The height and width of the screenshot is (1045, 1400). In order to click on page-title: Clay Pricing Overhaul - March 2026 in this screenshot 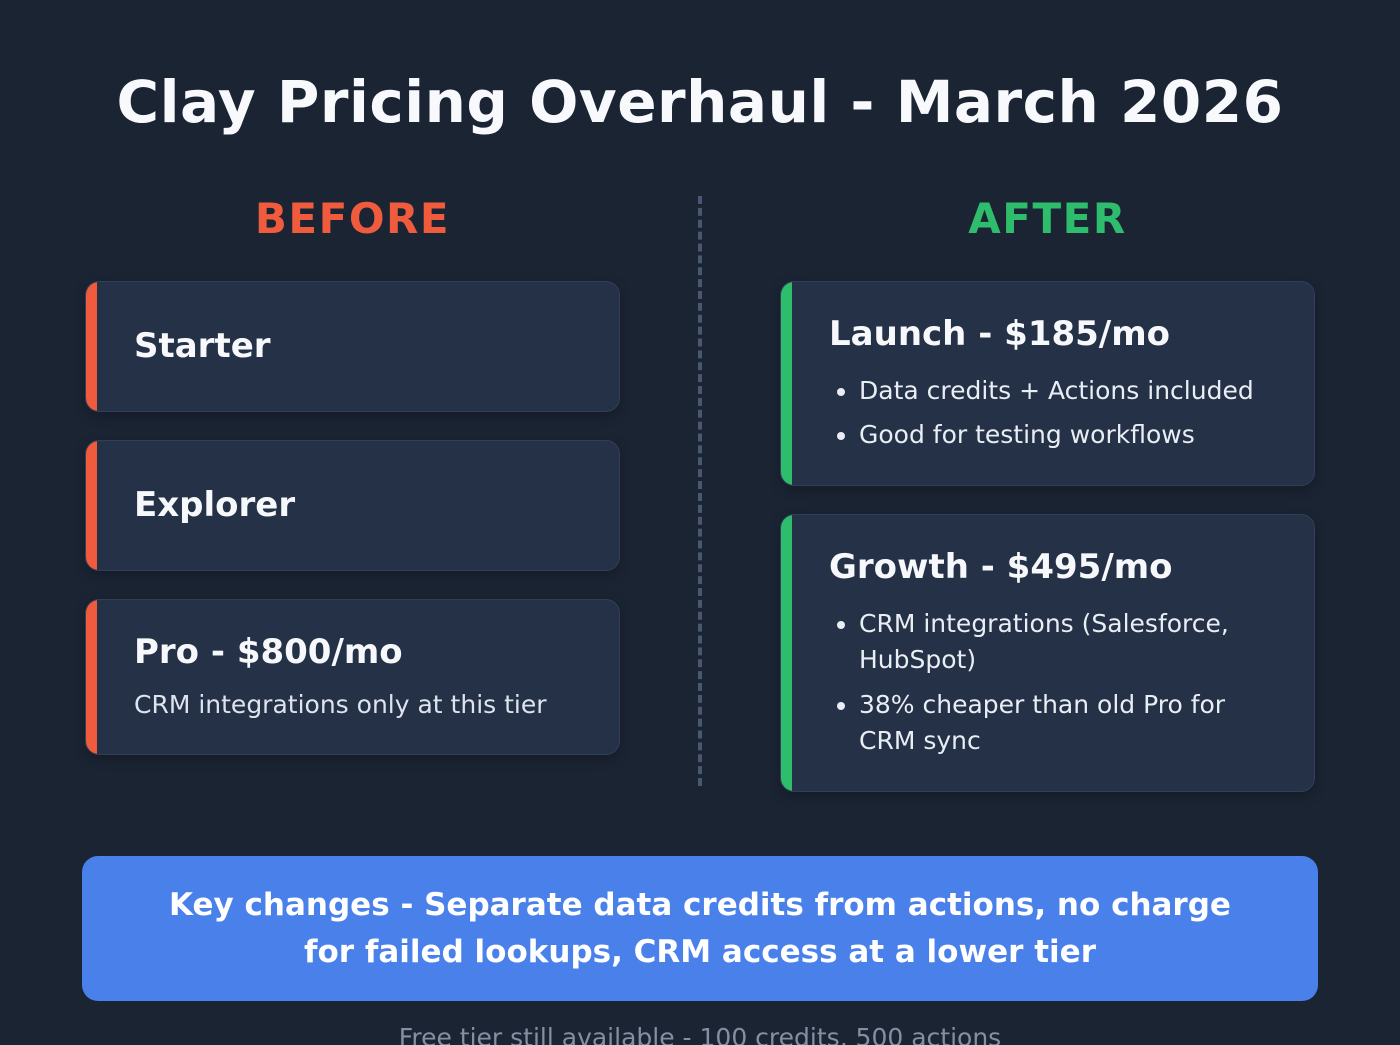, I will do `click(700, 102)`.